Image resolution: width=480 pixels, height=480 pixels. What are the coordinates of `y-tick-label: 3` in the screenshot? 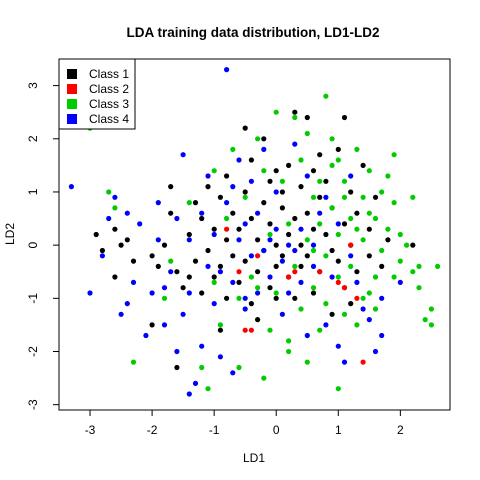 It's located at (33, 85).